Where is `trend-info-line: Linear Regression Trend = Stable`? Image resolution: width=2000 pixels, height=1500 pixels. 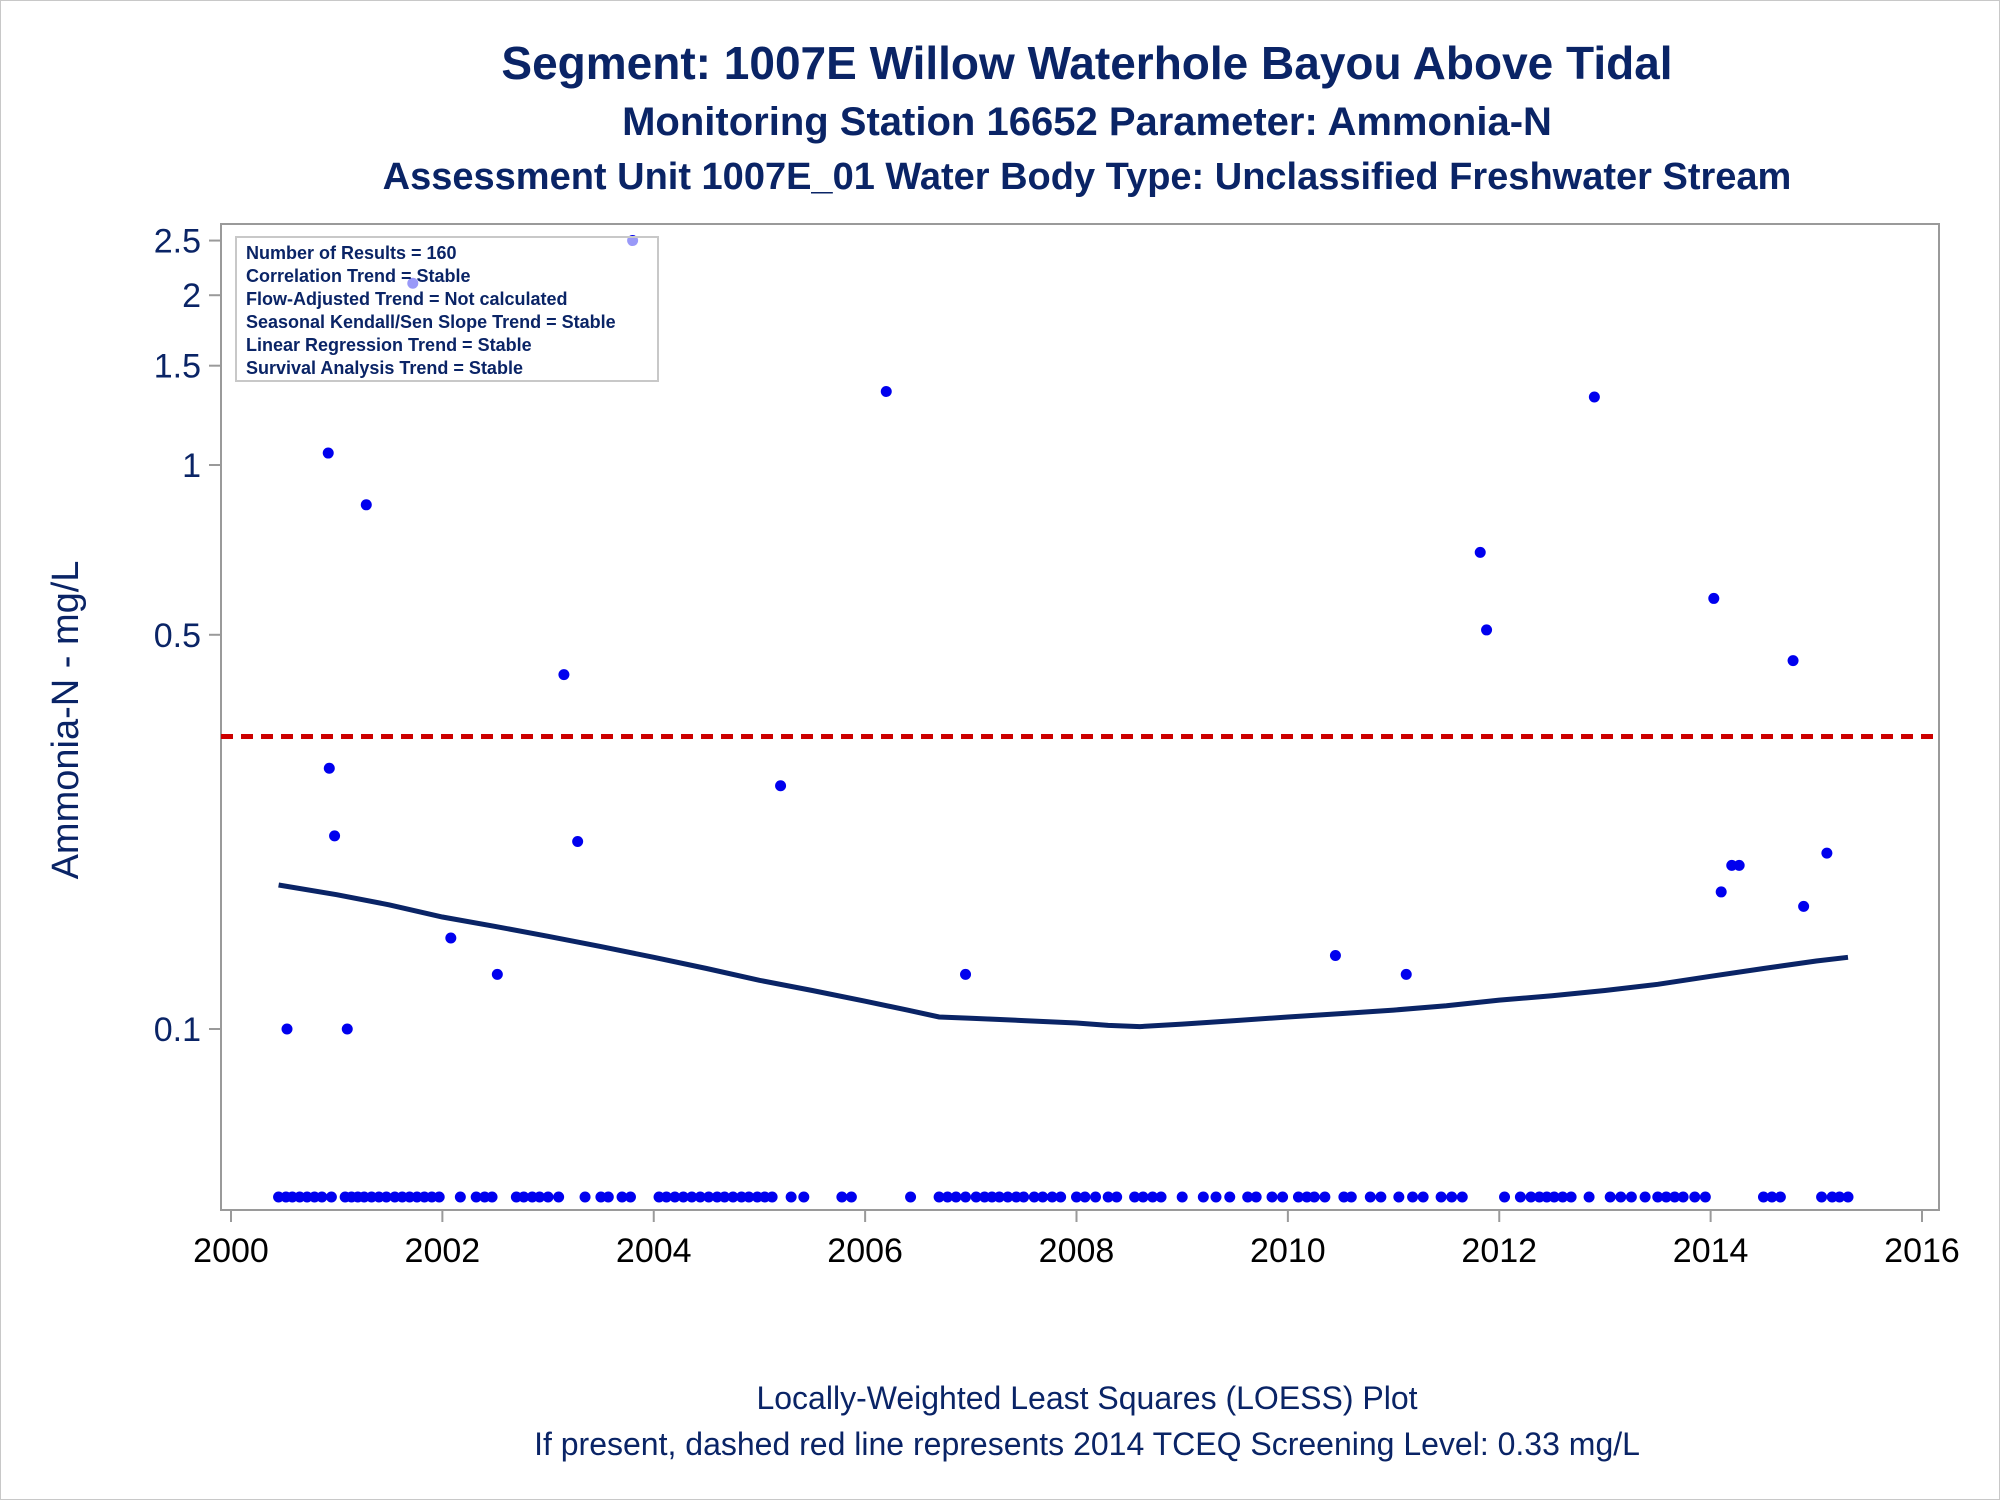 trend-info-line: Linear Regression Trend = Stable is located at coordinates (389, 345).